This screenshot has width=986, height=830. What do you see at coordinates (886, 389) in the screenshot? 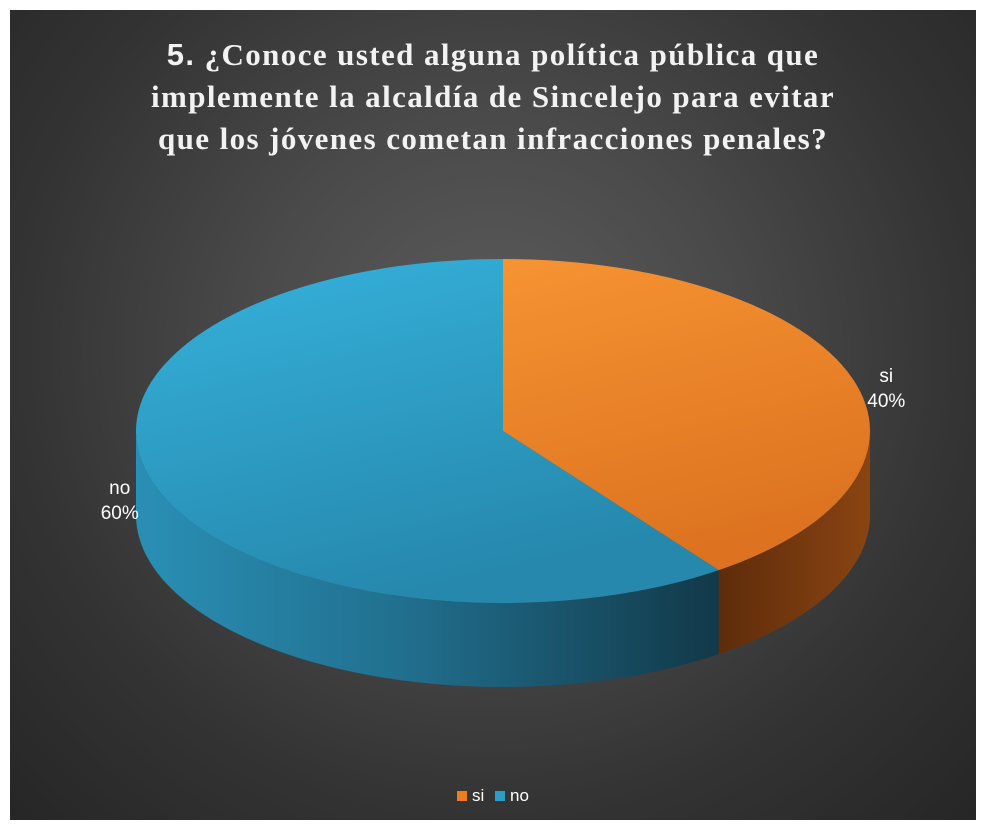
I see `data-label-si: si 40%` at bounding box center [886, 389].